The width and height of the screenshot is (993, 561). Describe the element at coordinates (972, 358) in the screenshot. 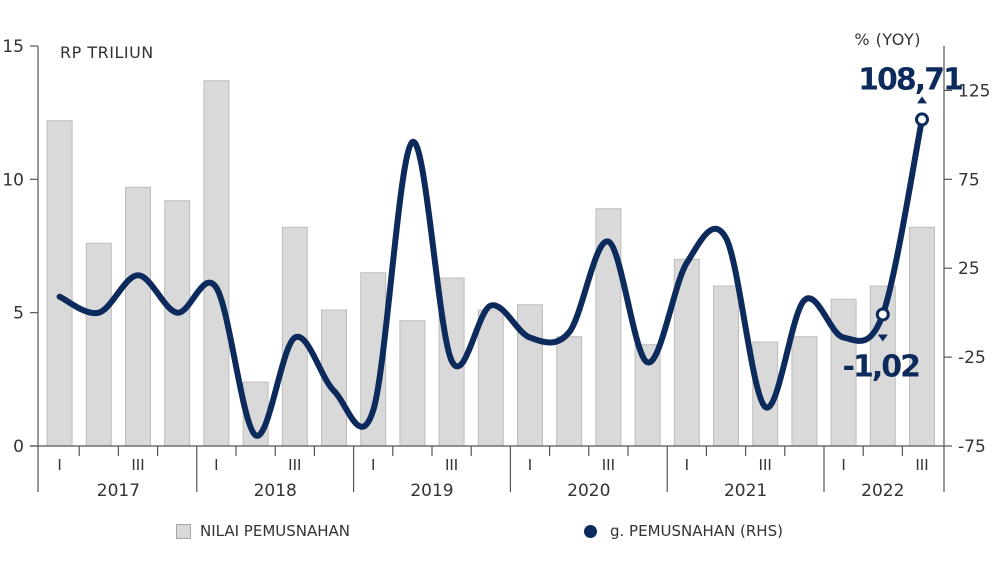

I see `right-tick-label: -25` at that location.